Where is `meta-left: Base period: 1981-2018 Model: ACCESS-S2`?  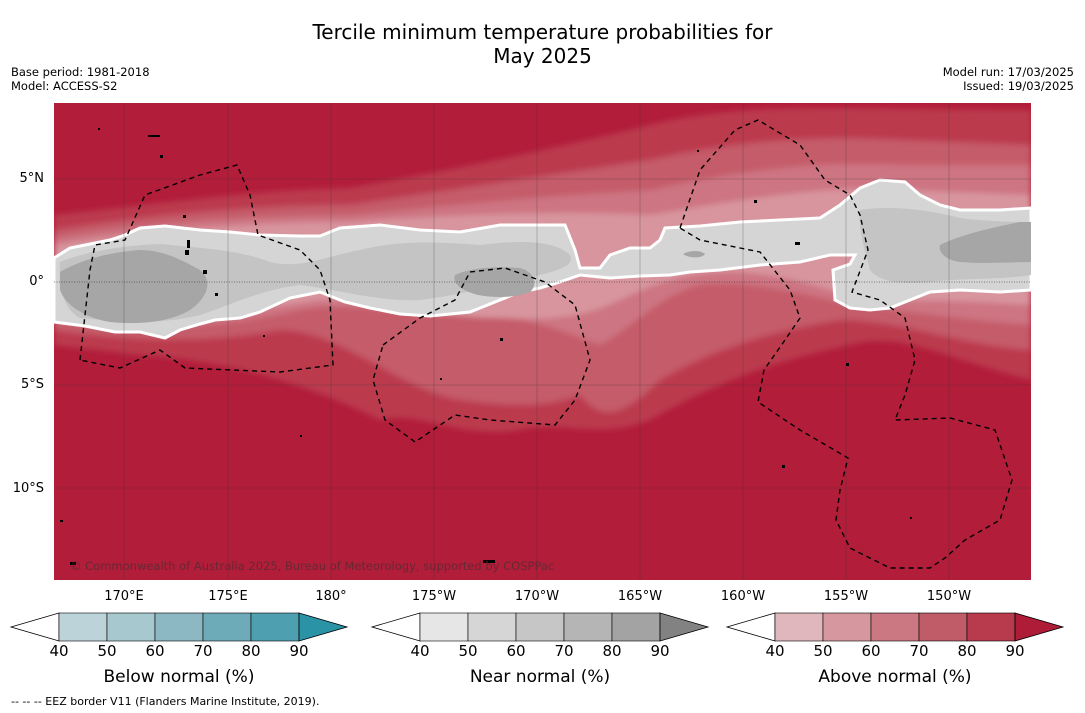 meta-left: Base period: 1981-2018 Model: ACCESS-S2 is located at coordinates (80, 79).